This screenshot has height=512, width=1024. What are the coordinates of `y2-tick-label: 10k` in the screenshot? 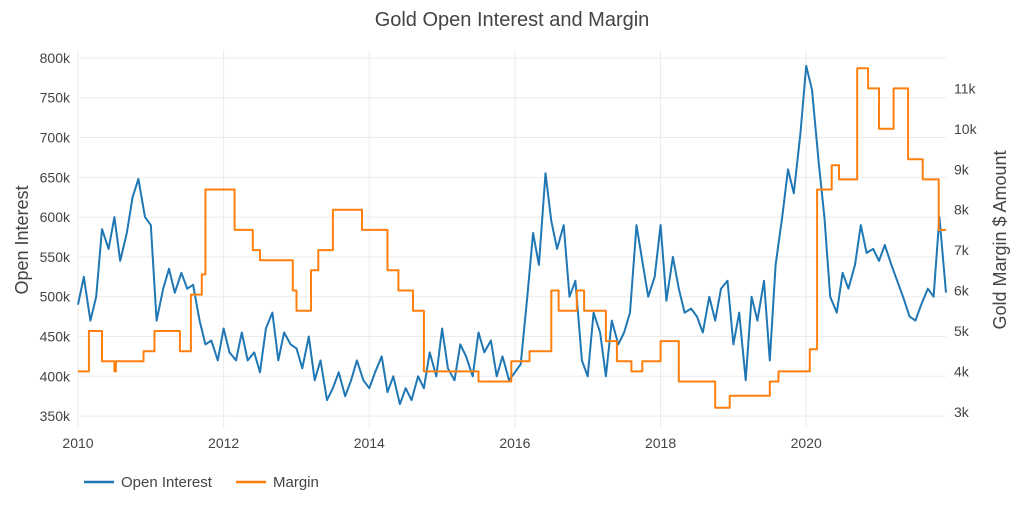 It's located at (966, 129).